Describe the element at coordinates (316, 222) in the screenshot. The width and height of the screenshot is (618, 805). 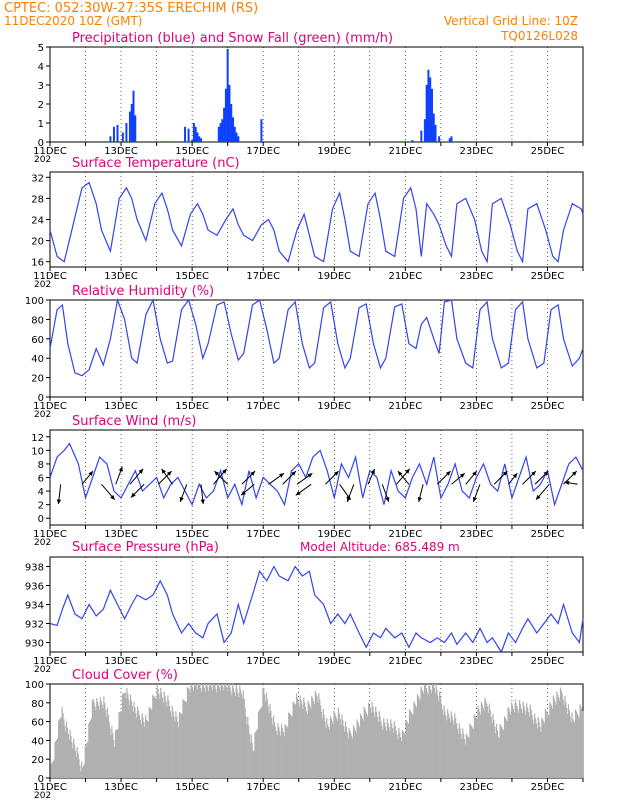
I see `series-line` at that location.